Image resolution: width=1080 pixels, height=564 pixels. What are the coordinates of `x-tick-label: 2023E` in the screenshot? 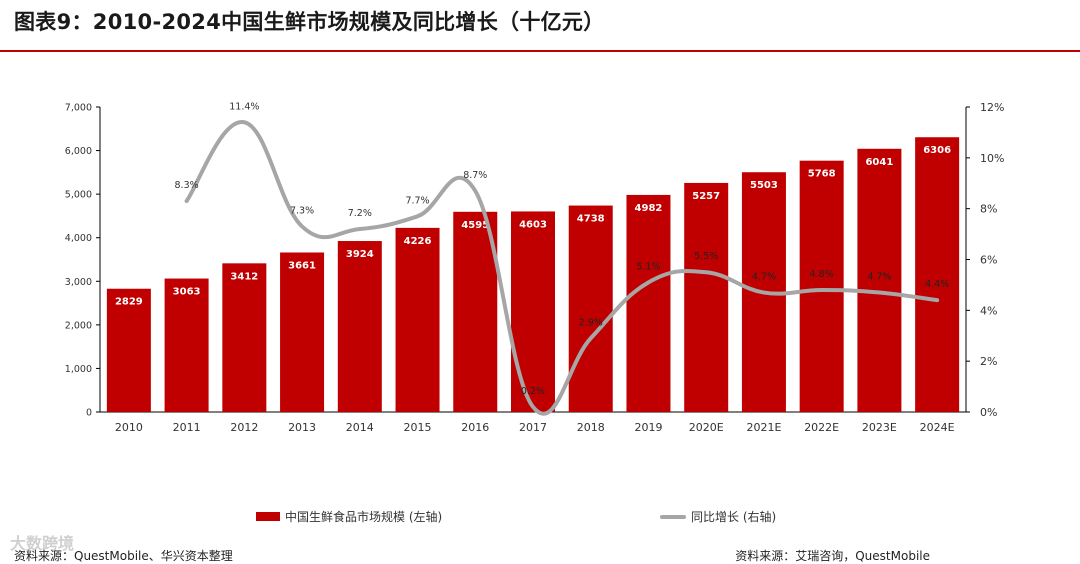 It's located at (879, 427).